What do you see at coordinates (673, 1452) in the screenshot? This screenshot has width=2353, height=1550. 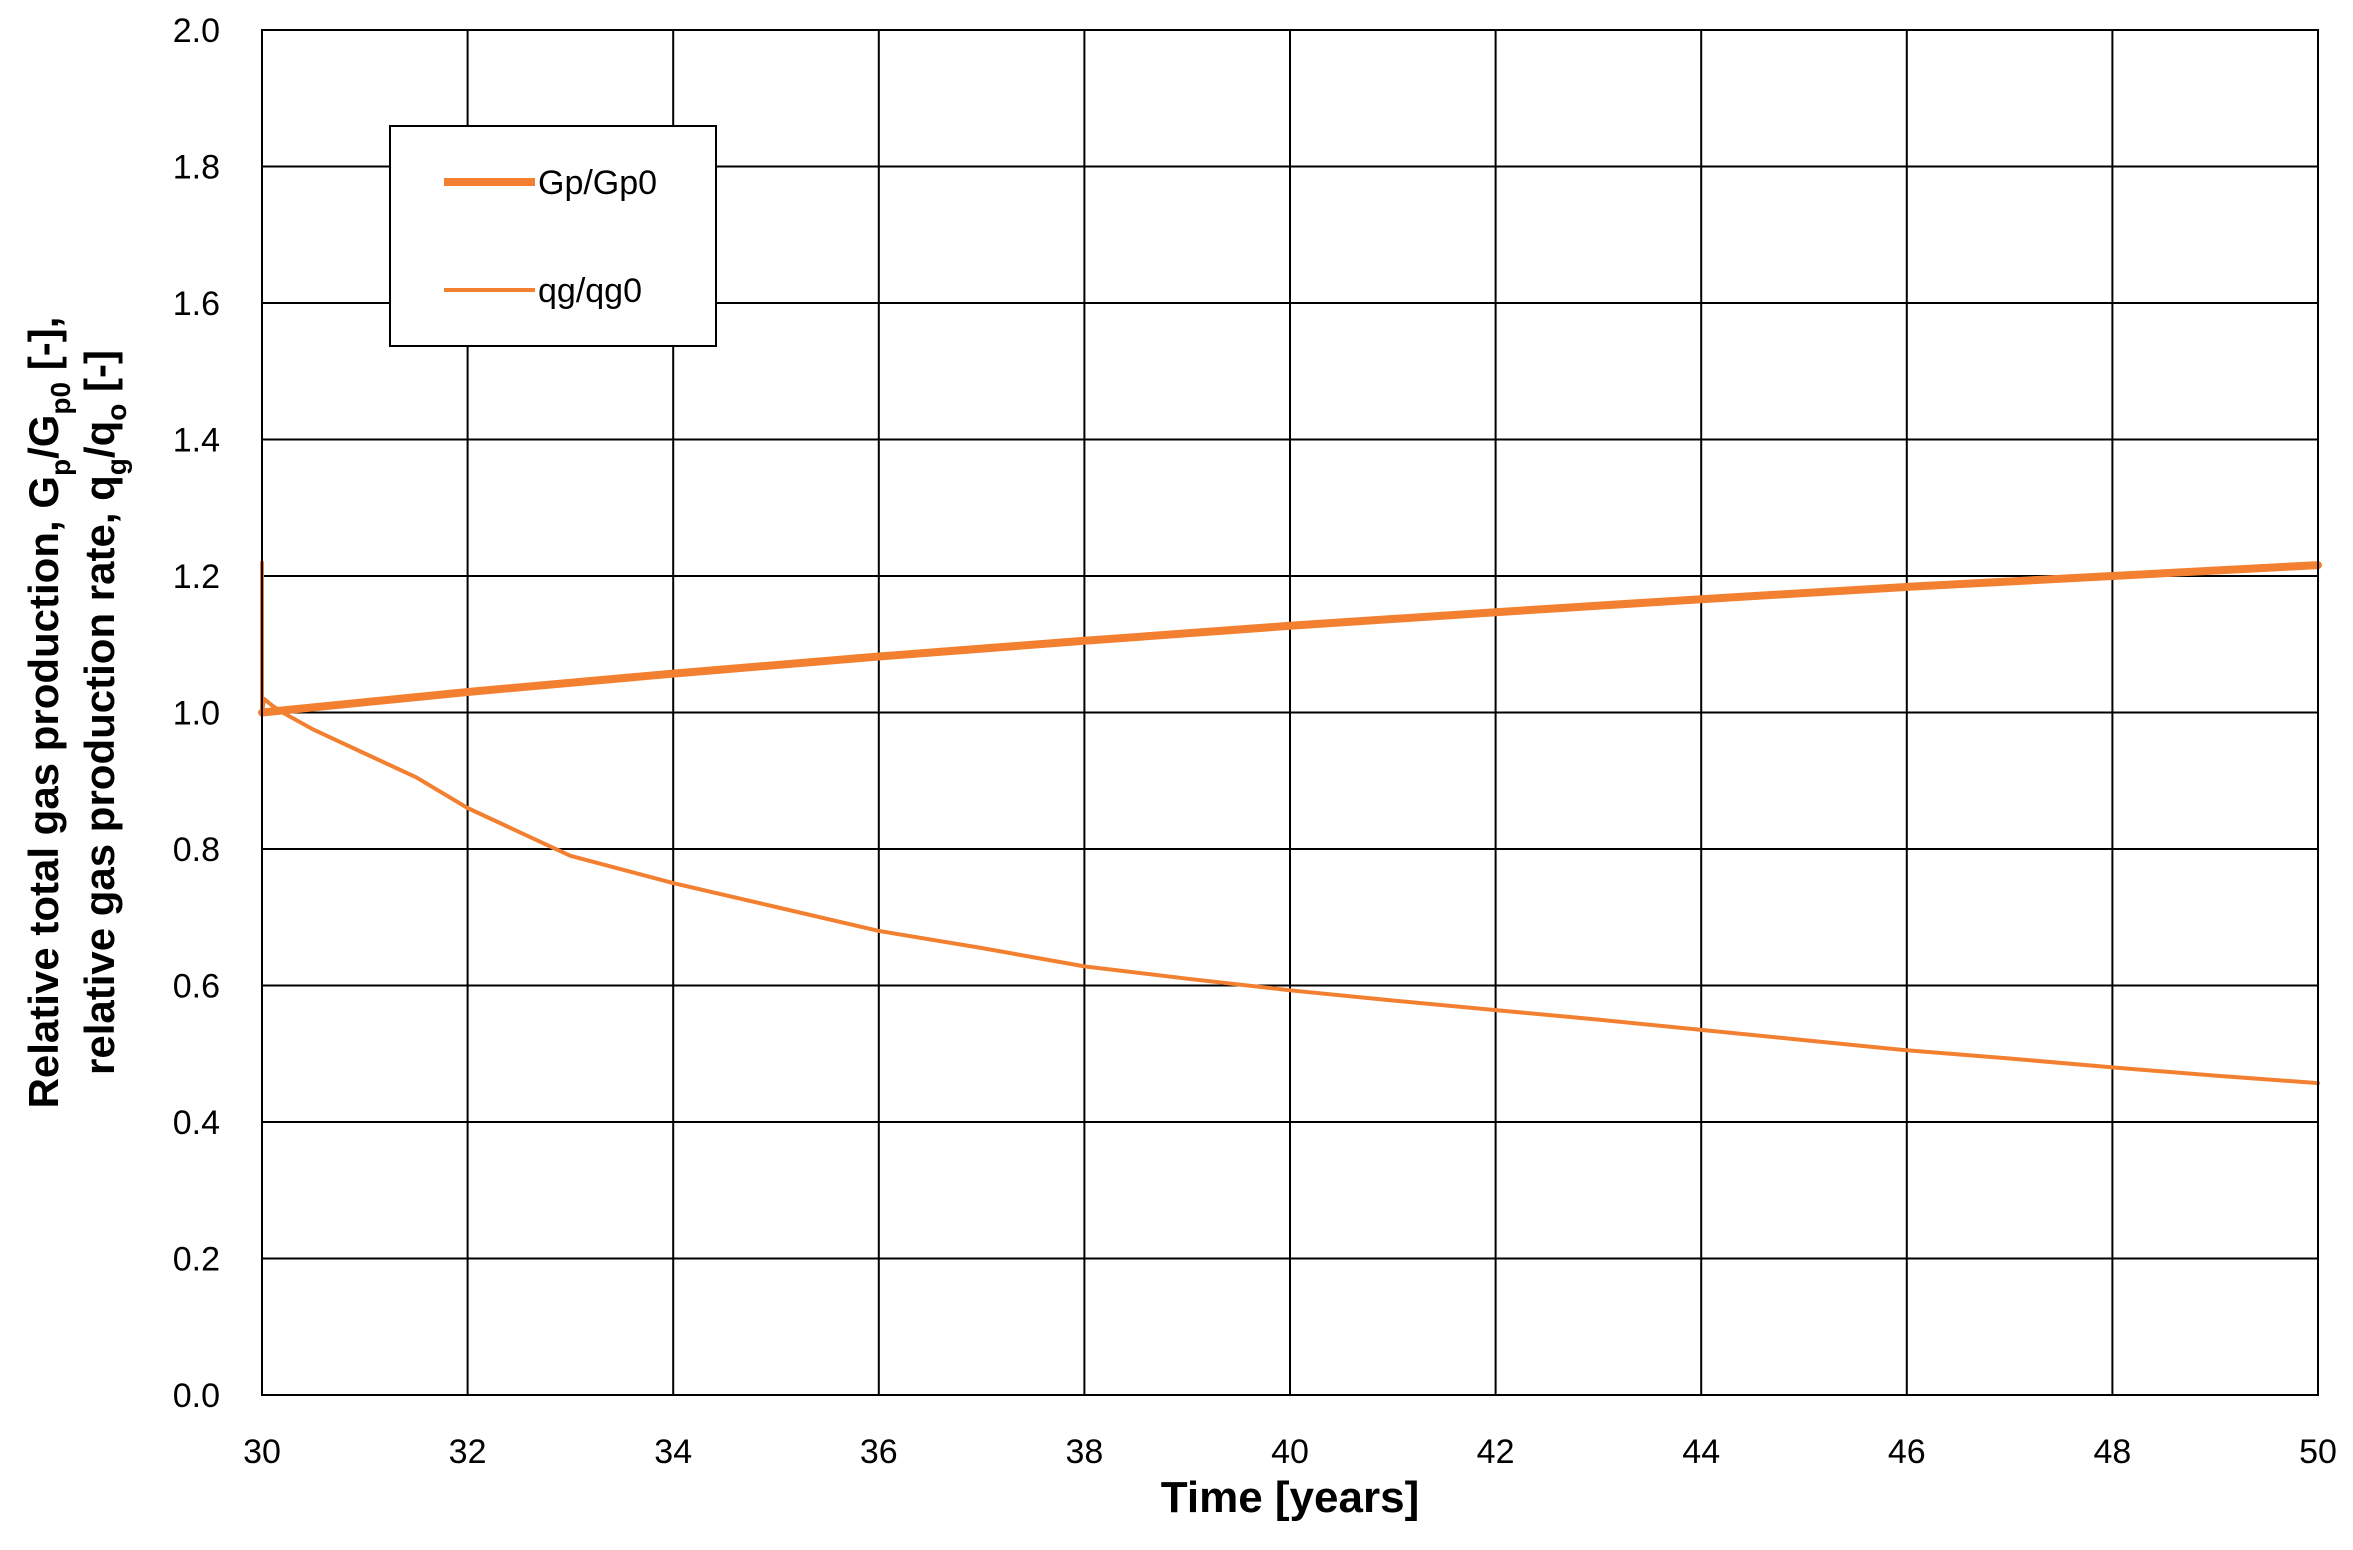 I see `x-tick-label: 34` at bounding box center [673, 1452].